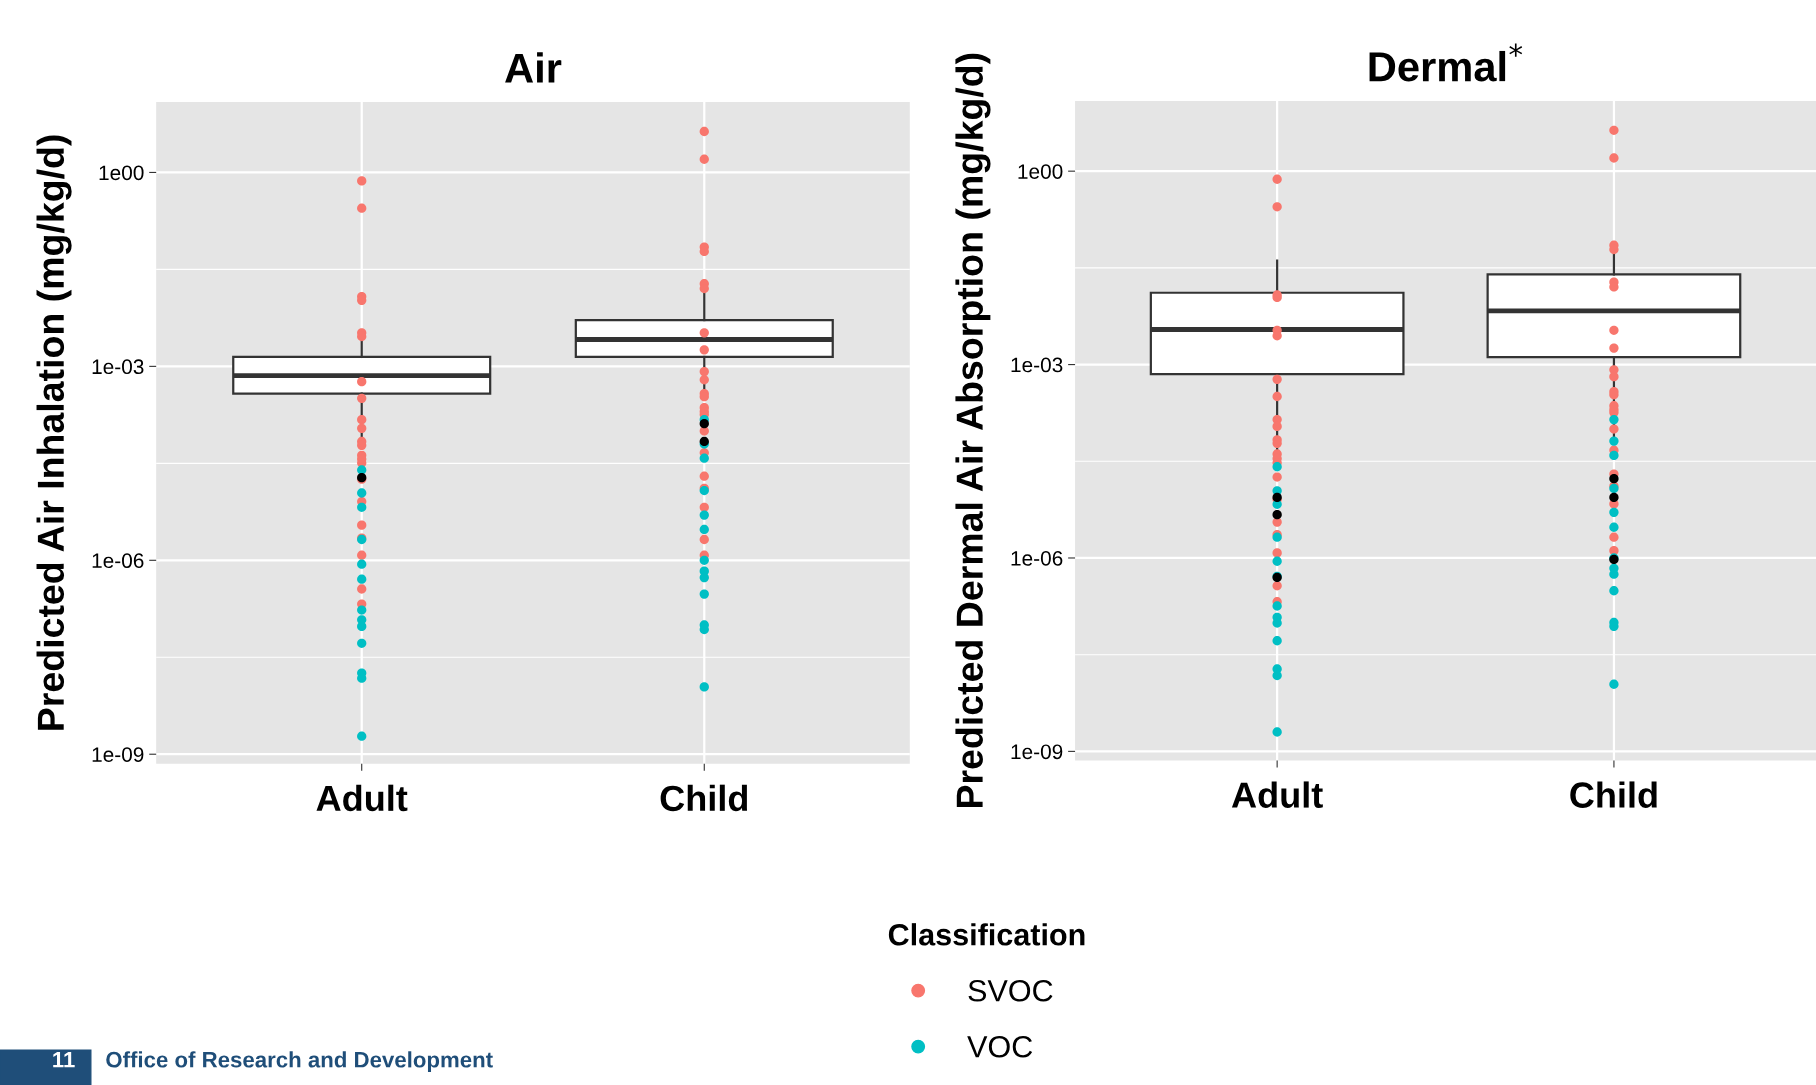 The width and height of the screenshot is (1816, 1085). I want to click on legend-label: VOC, so click(1000, 1046).